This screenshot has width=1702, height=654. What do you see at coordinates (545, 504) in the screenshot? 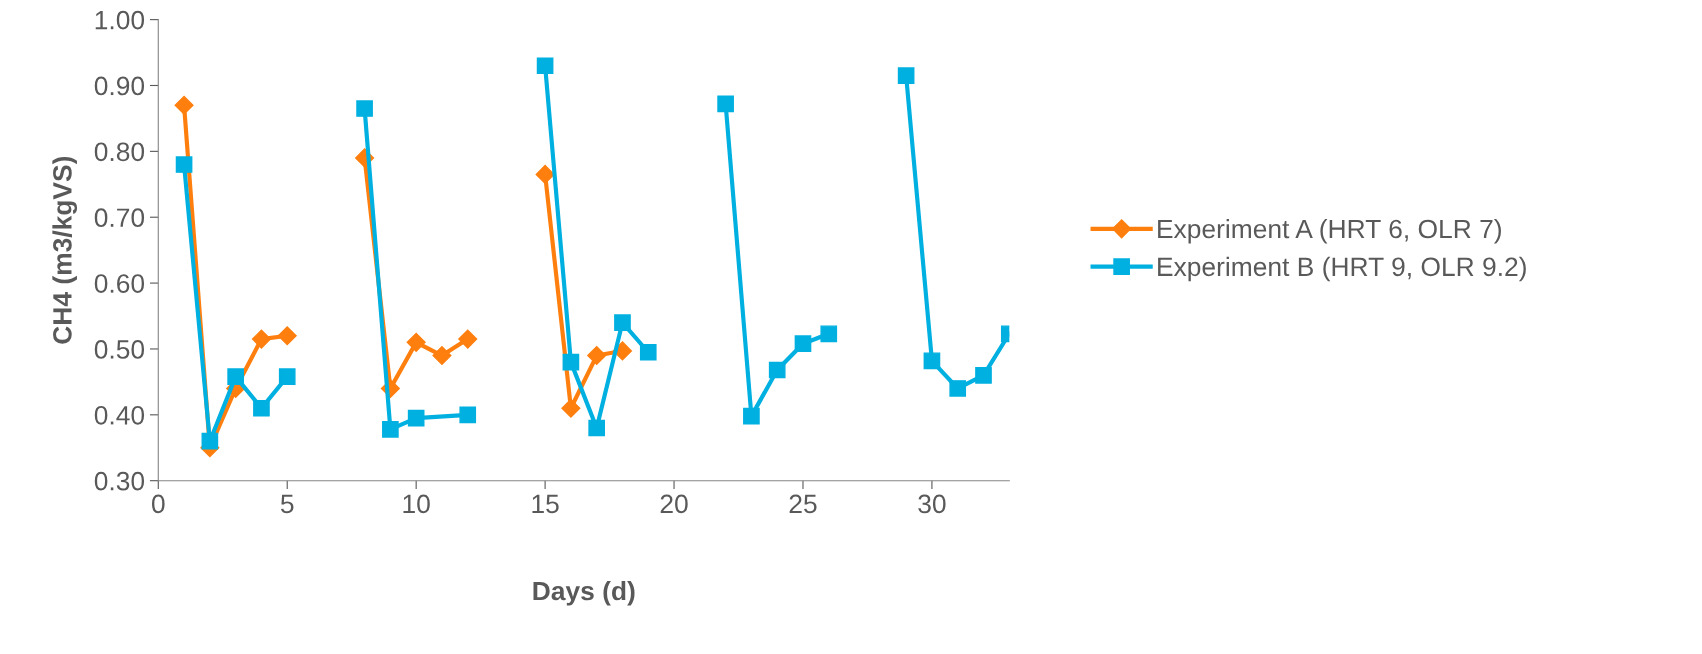
I see `x-tick-label: 15` at bounding box center [545, 504].